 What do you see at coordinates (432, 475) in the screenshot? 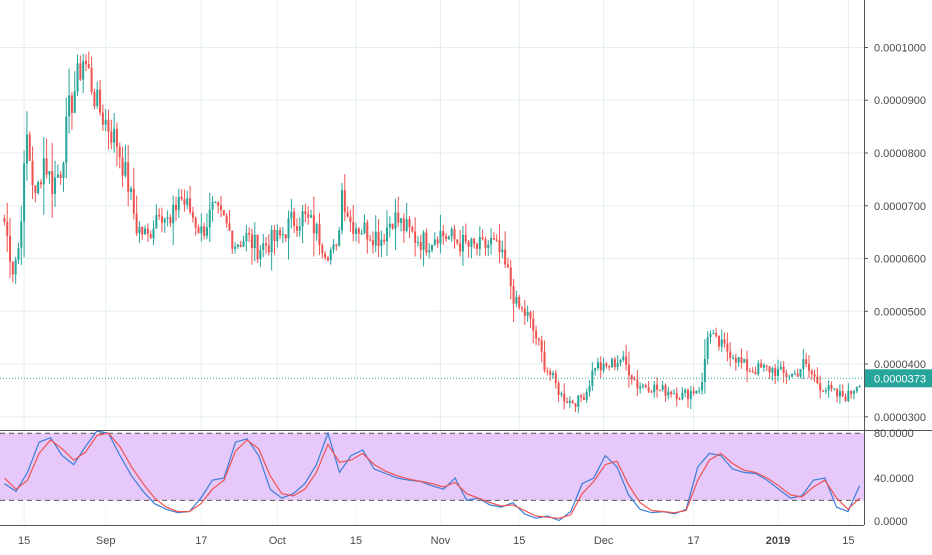
I see `stochastic-line` at bounding box center [432, 475].